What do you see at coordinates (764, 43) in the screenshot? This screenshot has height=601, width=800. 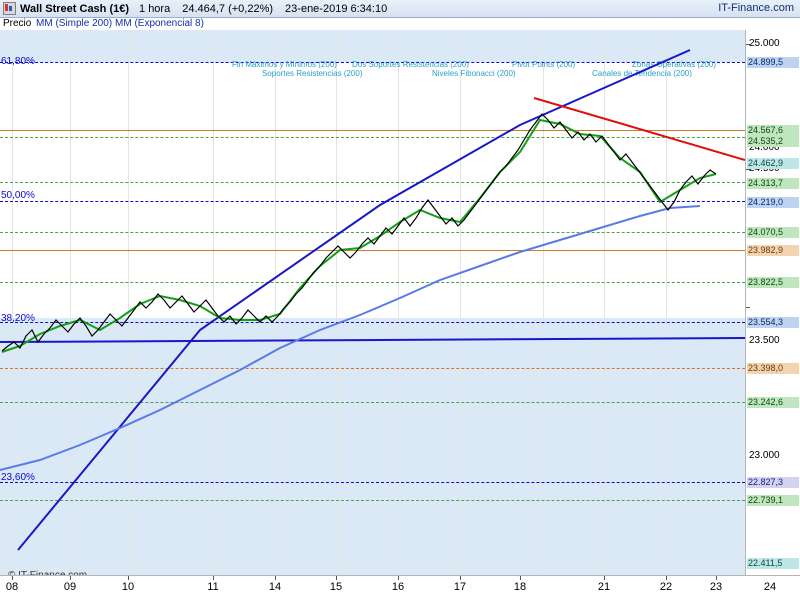 I see `scale-label-25000: 25.000` at bounding box center [764, 43].